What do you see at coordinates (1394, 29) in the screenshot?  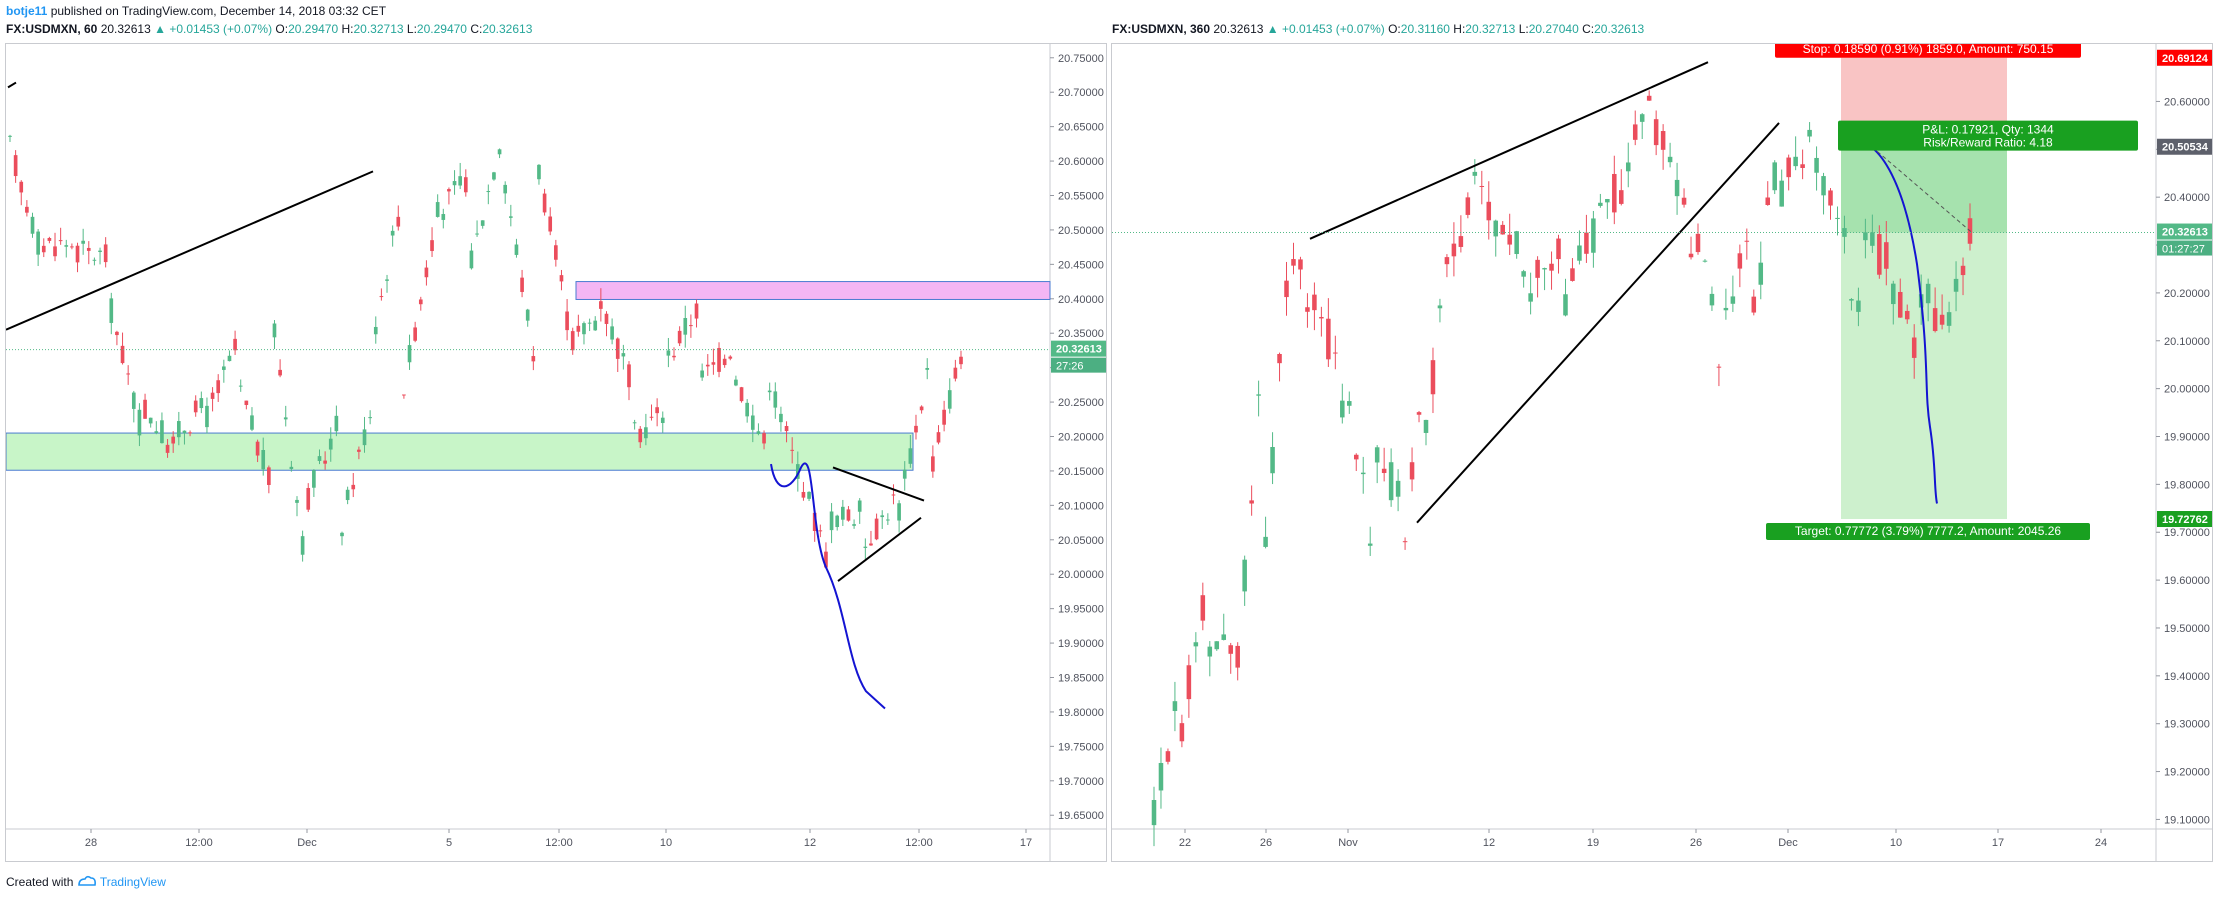 I see `right-o-label: O:` at bounding box center [1394, 29].